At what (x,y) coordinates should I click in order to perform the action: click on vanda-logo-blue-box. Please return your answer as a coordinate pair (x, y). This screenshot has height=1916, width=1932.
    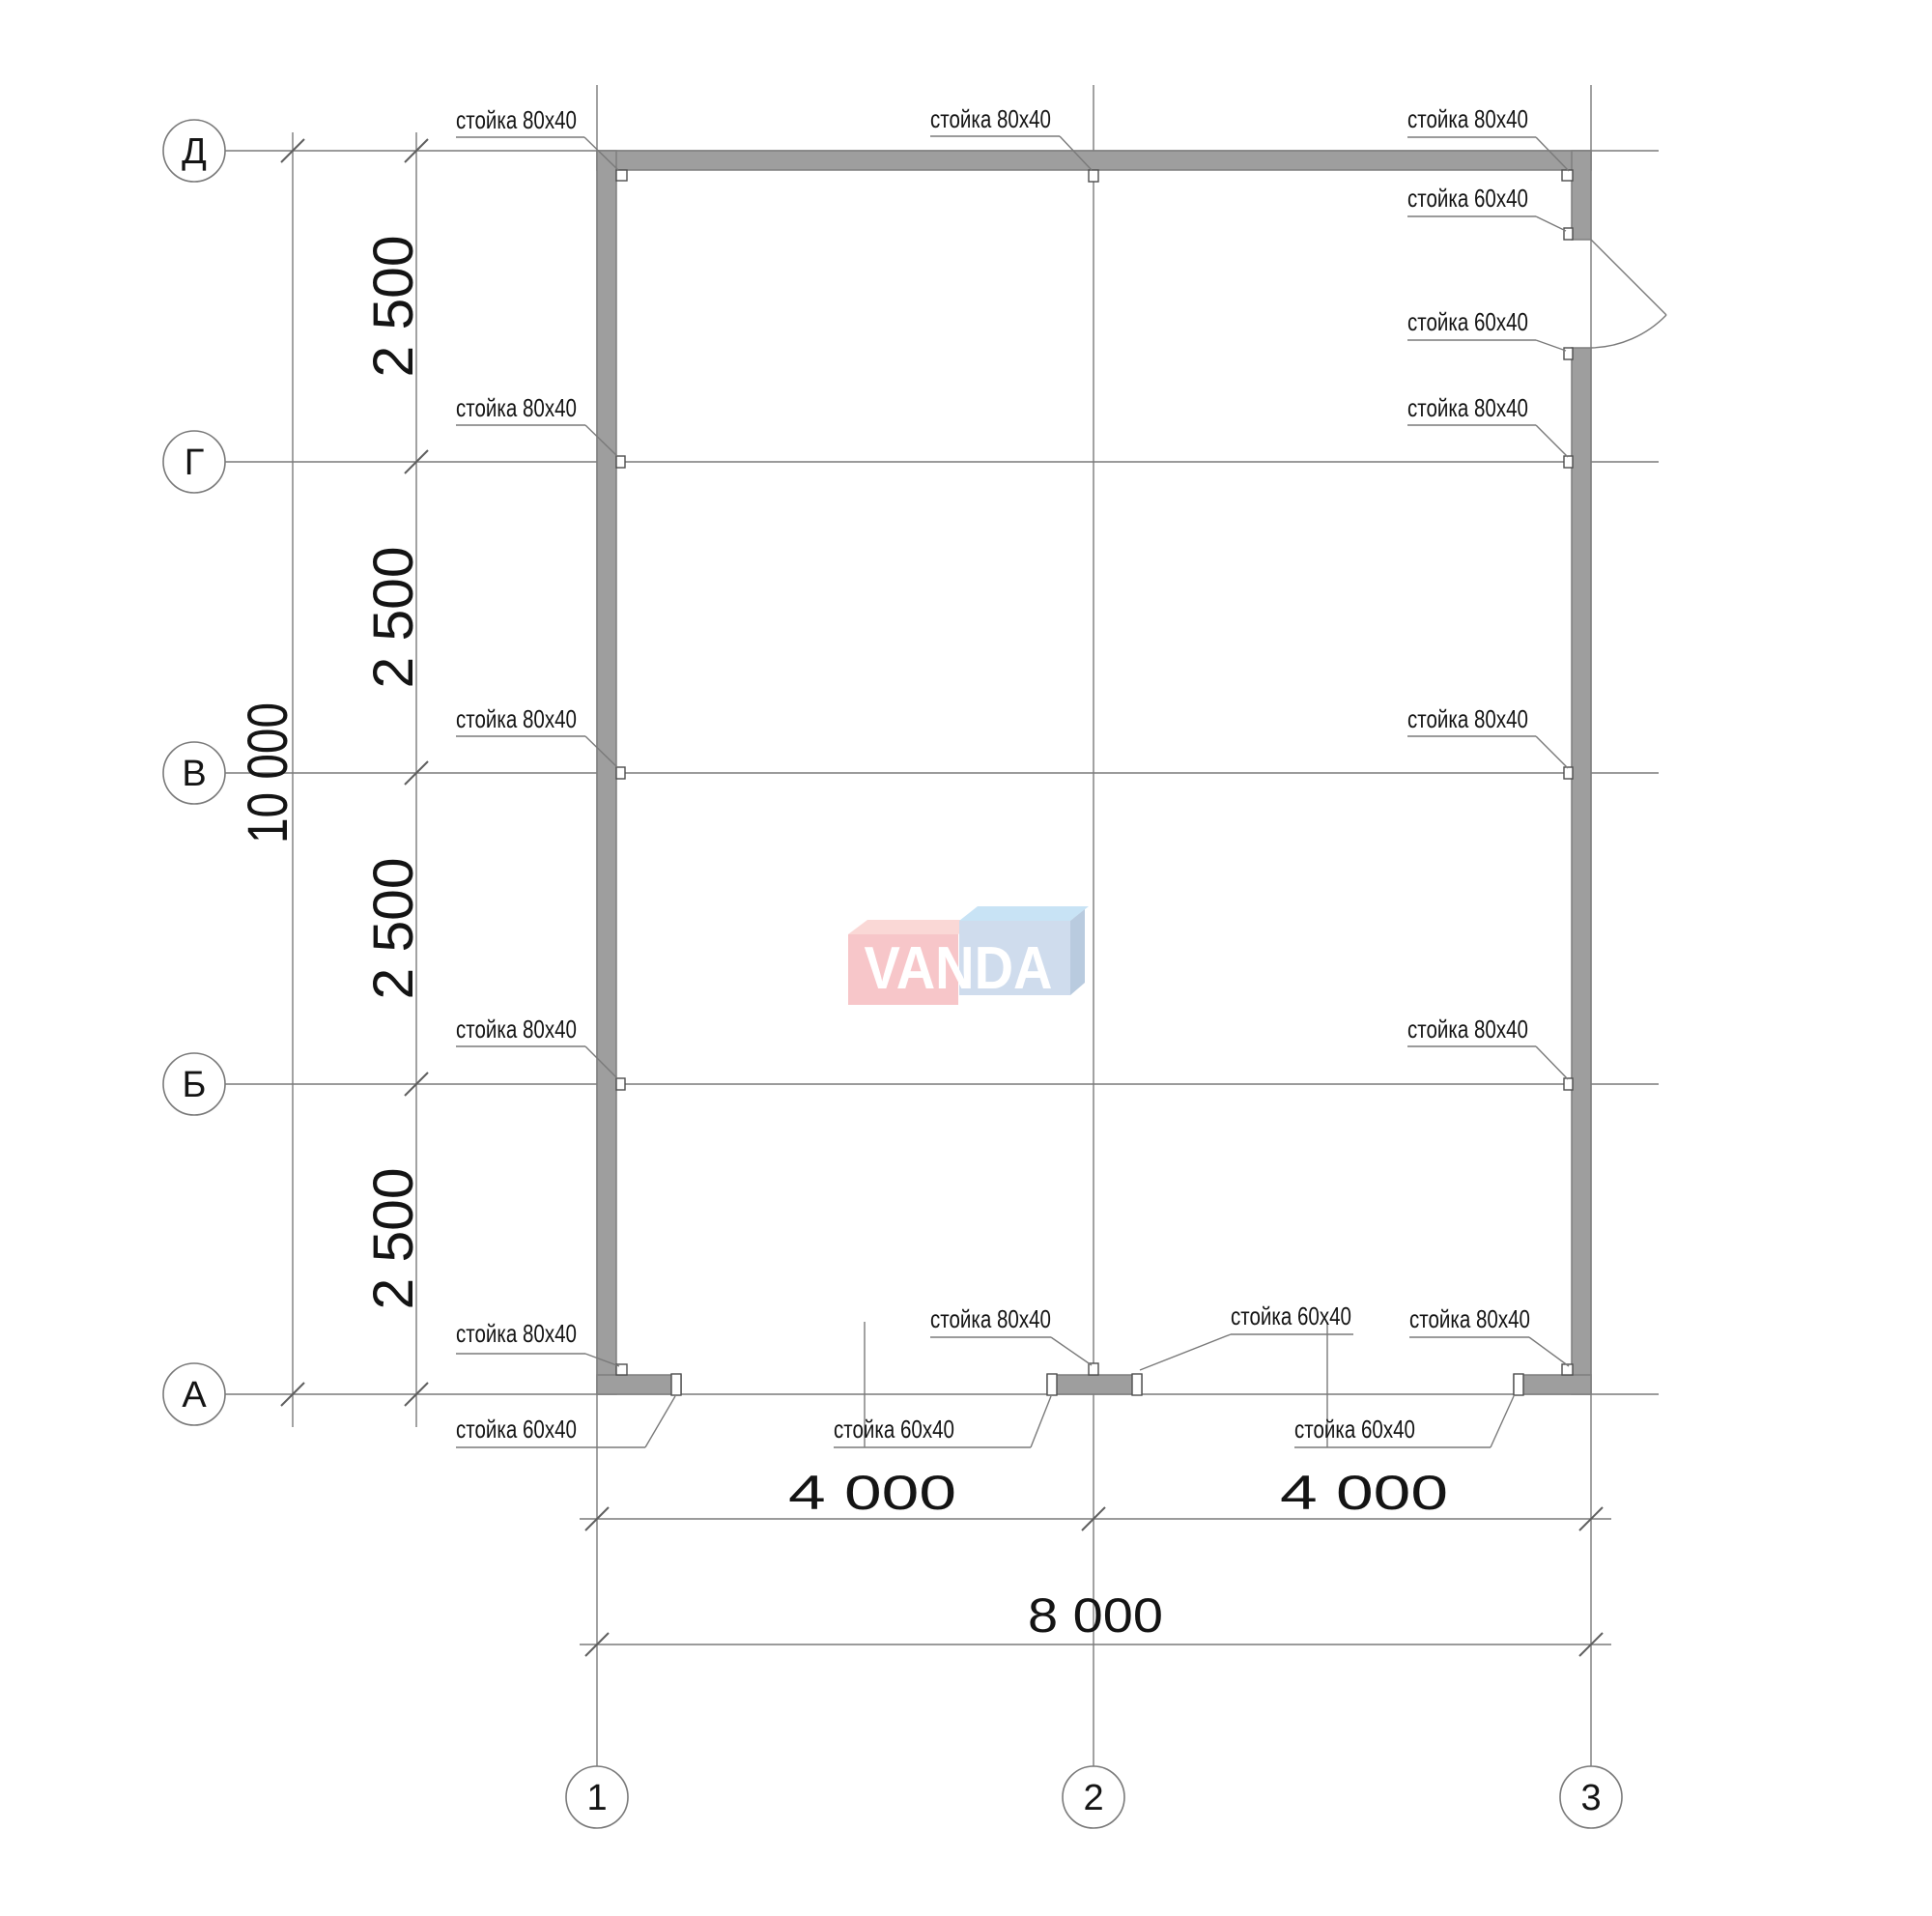
    Looking at the image, I should click on (1014, 958).